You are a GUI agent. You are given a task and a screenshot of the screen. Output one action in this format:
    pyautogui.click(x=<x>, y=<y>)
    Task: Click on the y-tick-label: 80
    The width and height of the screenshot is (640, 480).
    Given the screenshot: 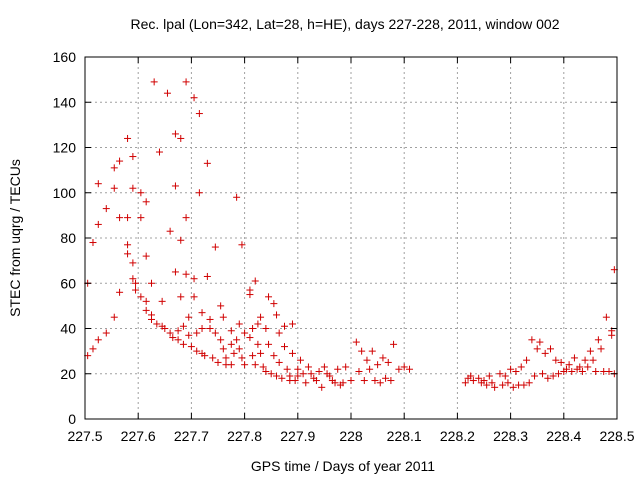 What is the action you would take?
    pyautogui.click(x=68, y=238)
    